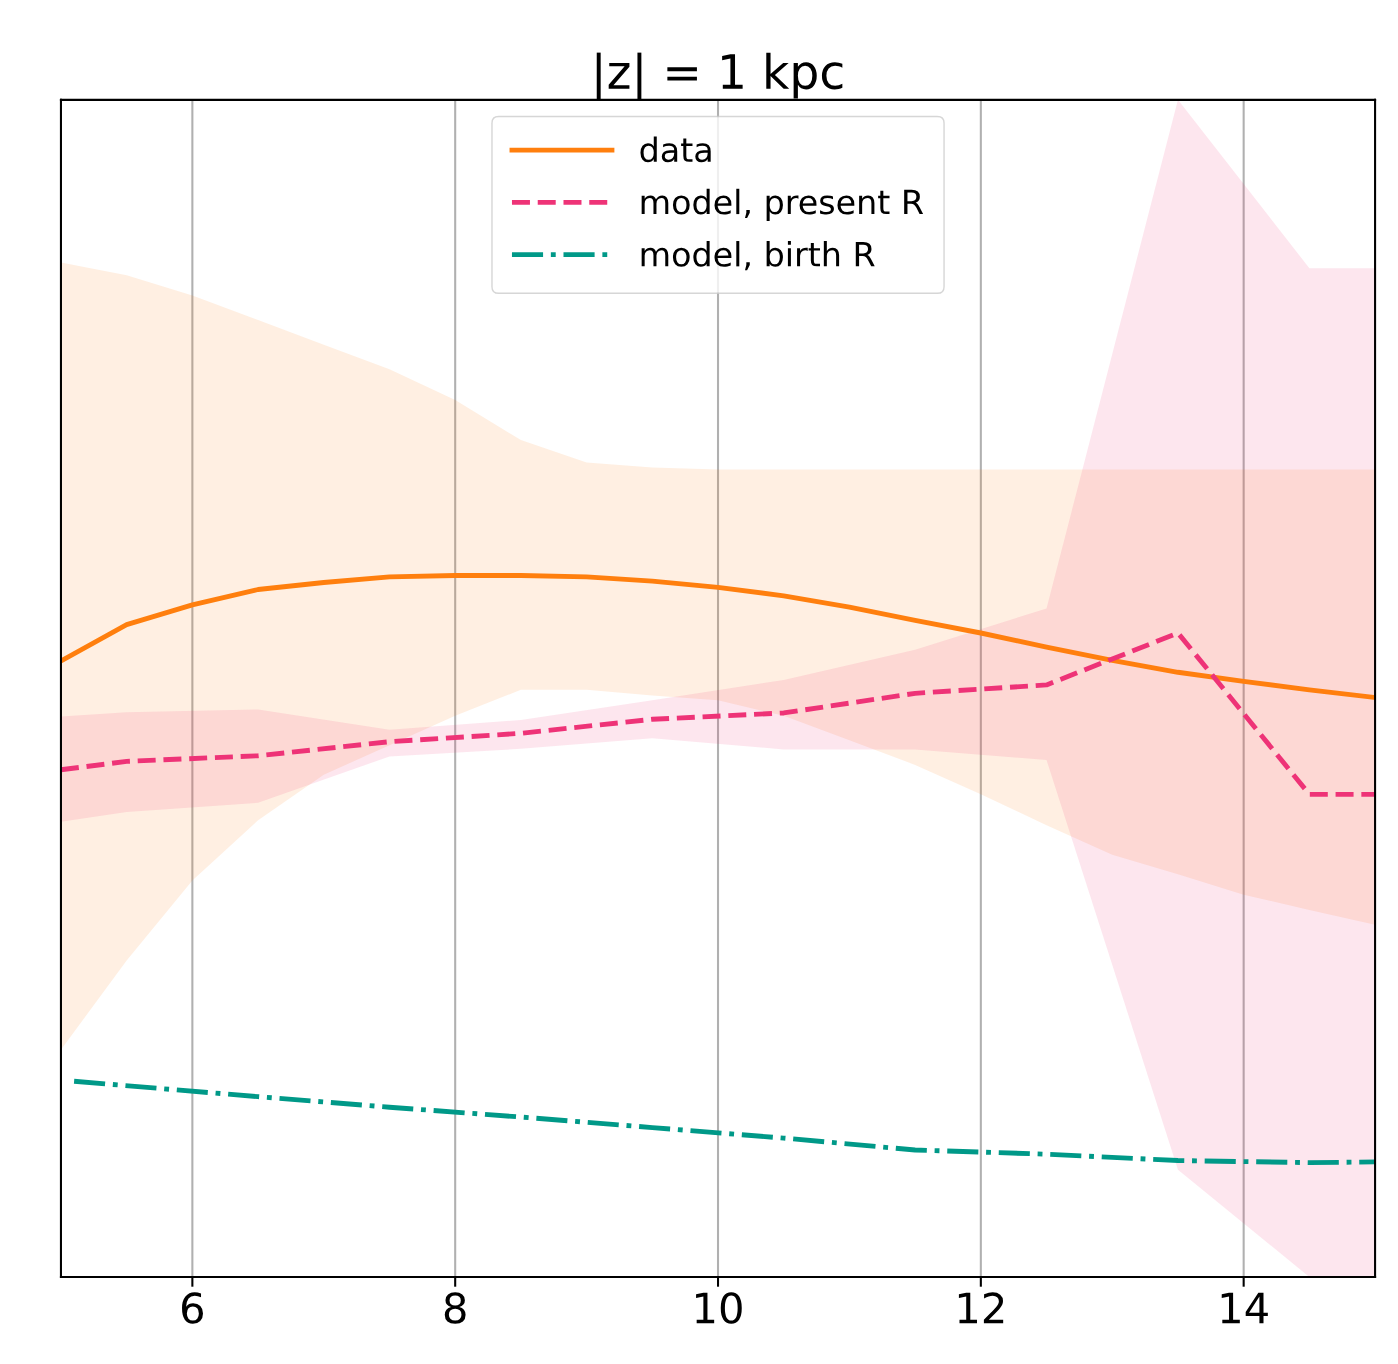 This screenshot has width=1398, height=1364. Describe the element at coordinates (981, 1308) in the screenshot. I see `x-tick-label: 12` at that location.